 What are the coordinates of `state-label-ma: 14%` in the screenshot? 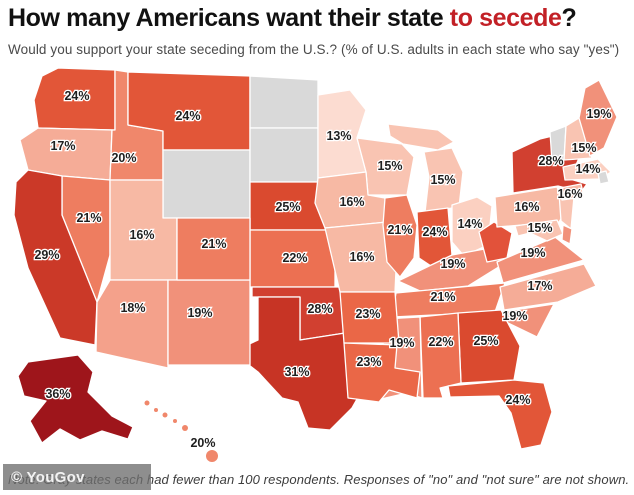 It's located at (587, 169).